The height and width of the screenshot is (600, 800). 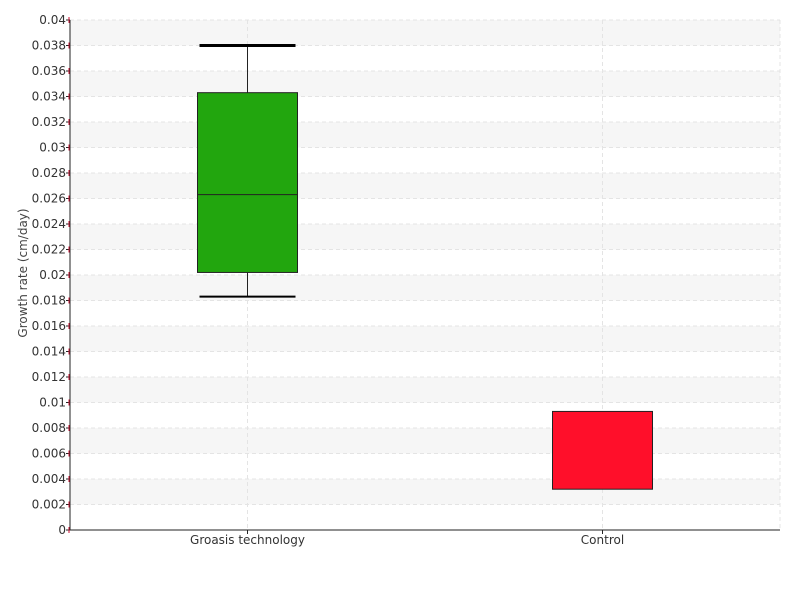 What do you see at coordinates (49, 71) in the screenshot?
I see `y-tick-label: 0.036` at bounding box center [49, 71].